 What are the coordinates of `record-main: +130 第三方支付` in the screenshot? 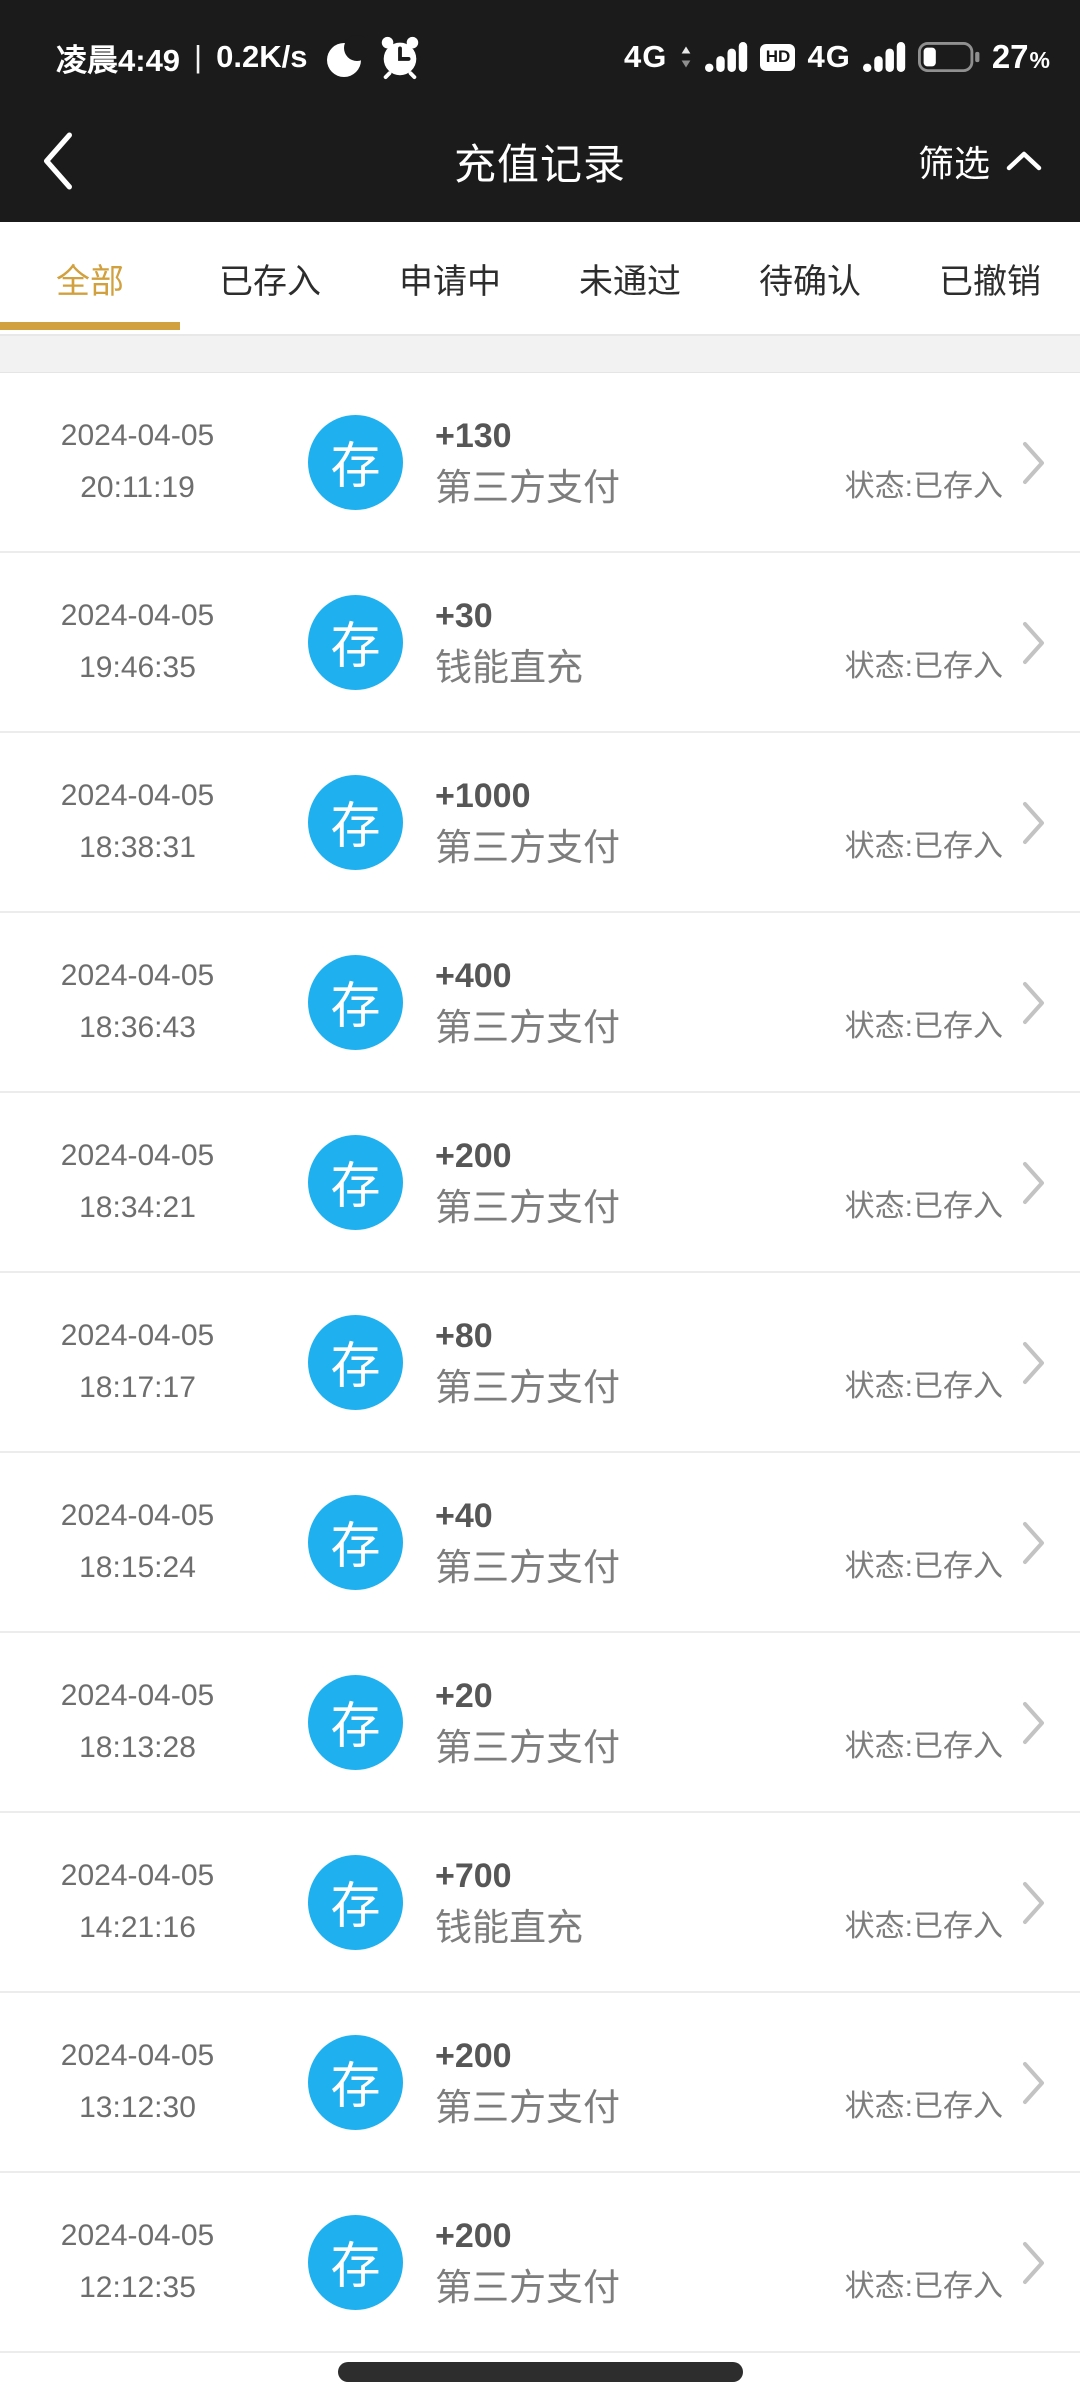 It's located at (527, 462).